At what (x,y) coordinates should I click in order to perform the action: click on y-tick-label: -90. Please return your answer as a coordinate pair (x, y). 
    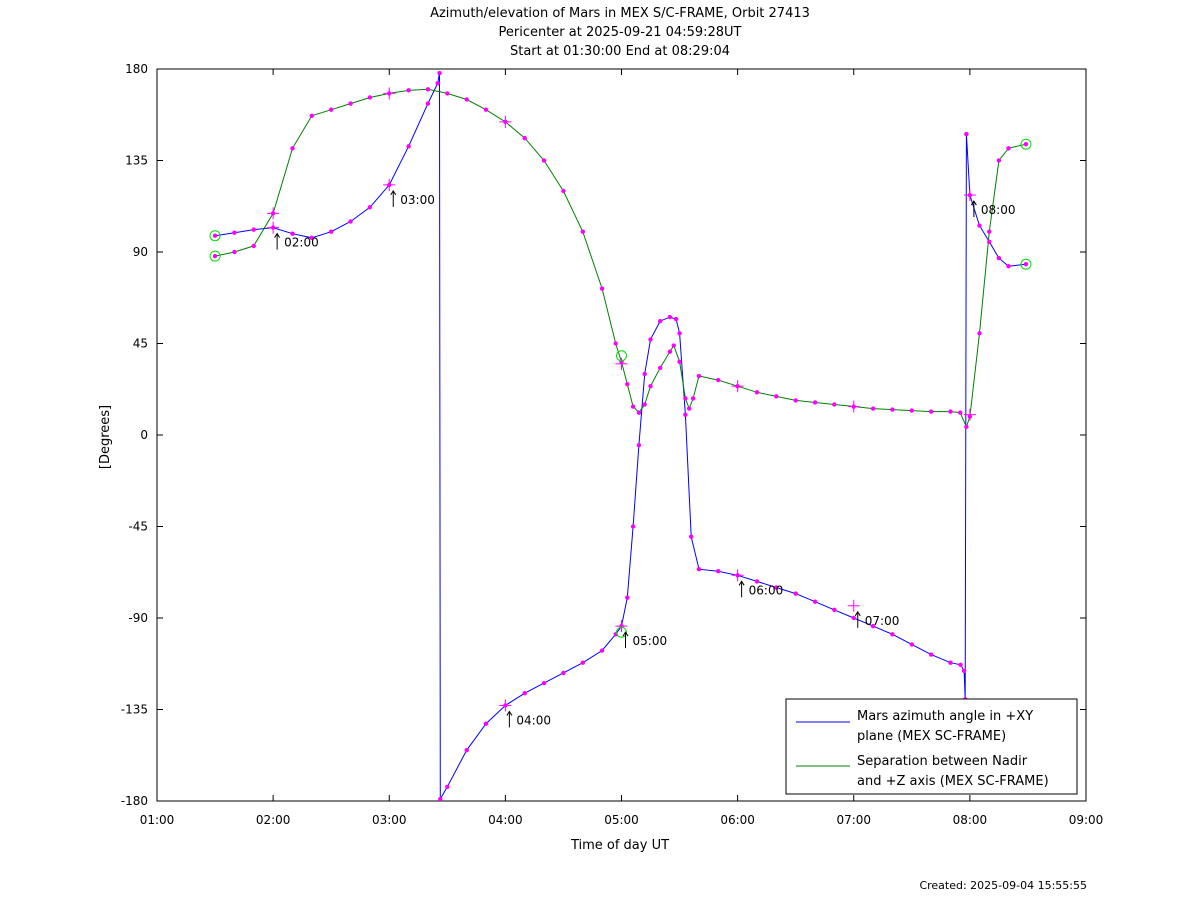
    Looking at the image, I should click on (138, 618).